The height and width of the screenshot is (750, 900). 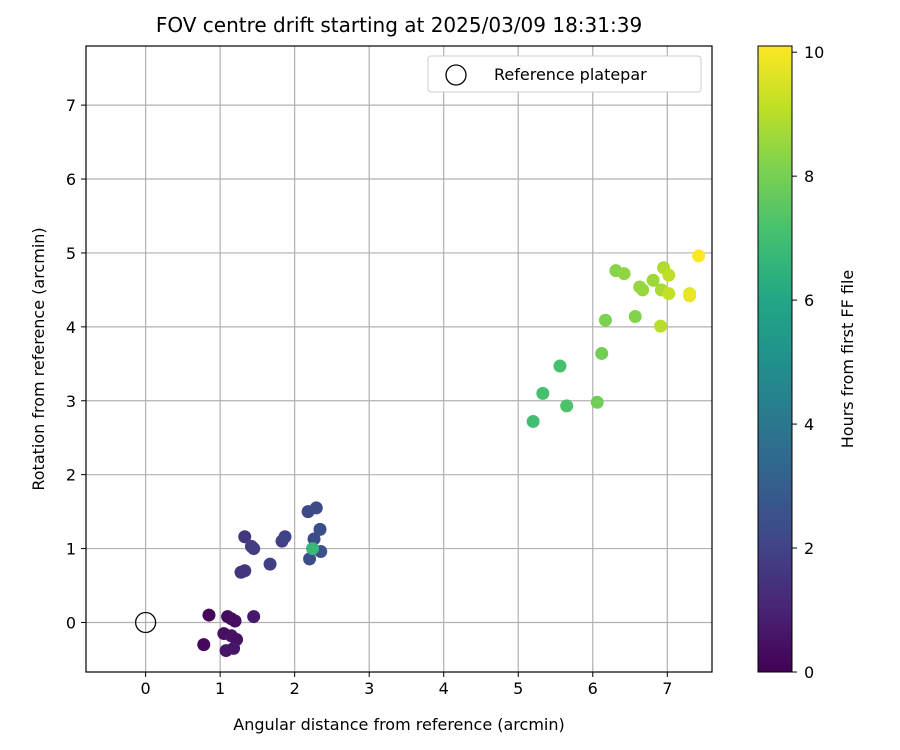 What do you see at coordinates (146, 688) in the screenshot?
I see `x-tick-label: 0` at bounding box center [146, 688].